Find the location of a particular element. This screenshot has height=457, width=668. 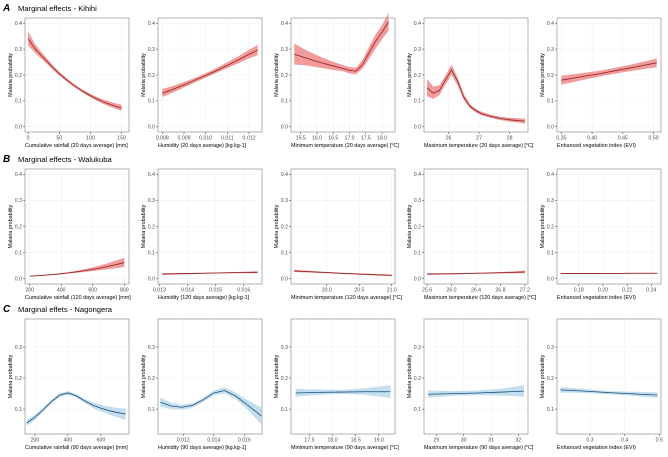

section-letter: C is located at coordinates (7, 309).